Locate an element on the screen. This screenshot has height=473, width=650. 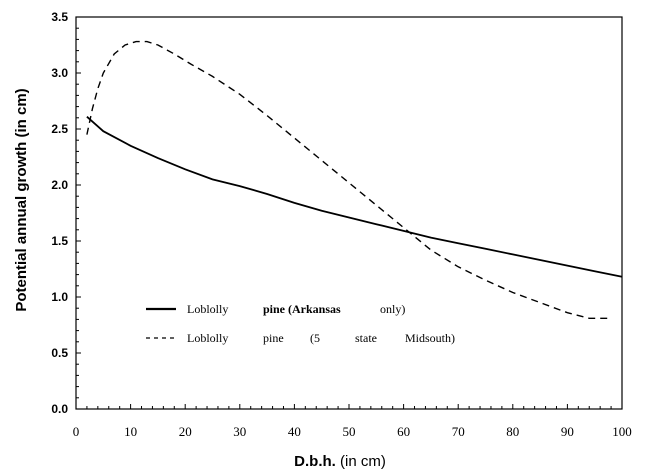
y-tick-label: 0.5 is located at coordinates (59, 353).